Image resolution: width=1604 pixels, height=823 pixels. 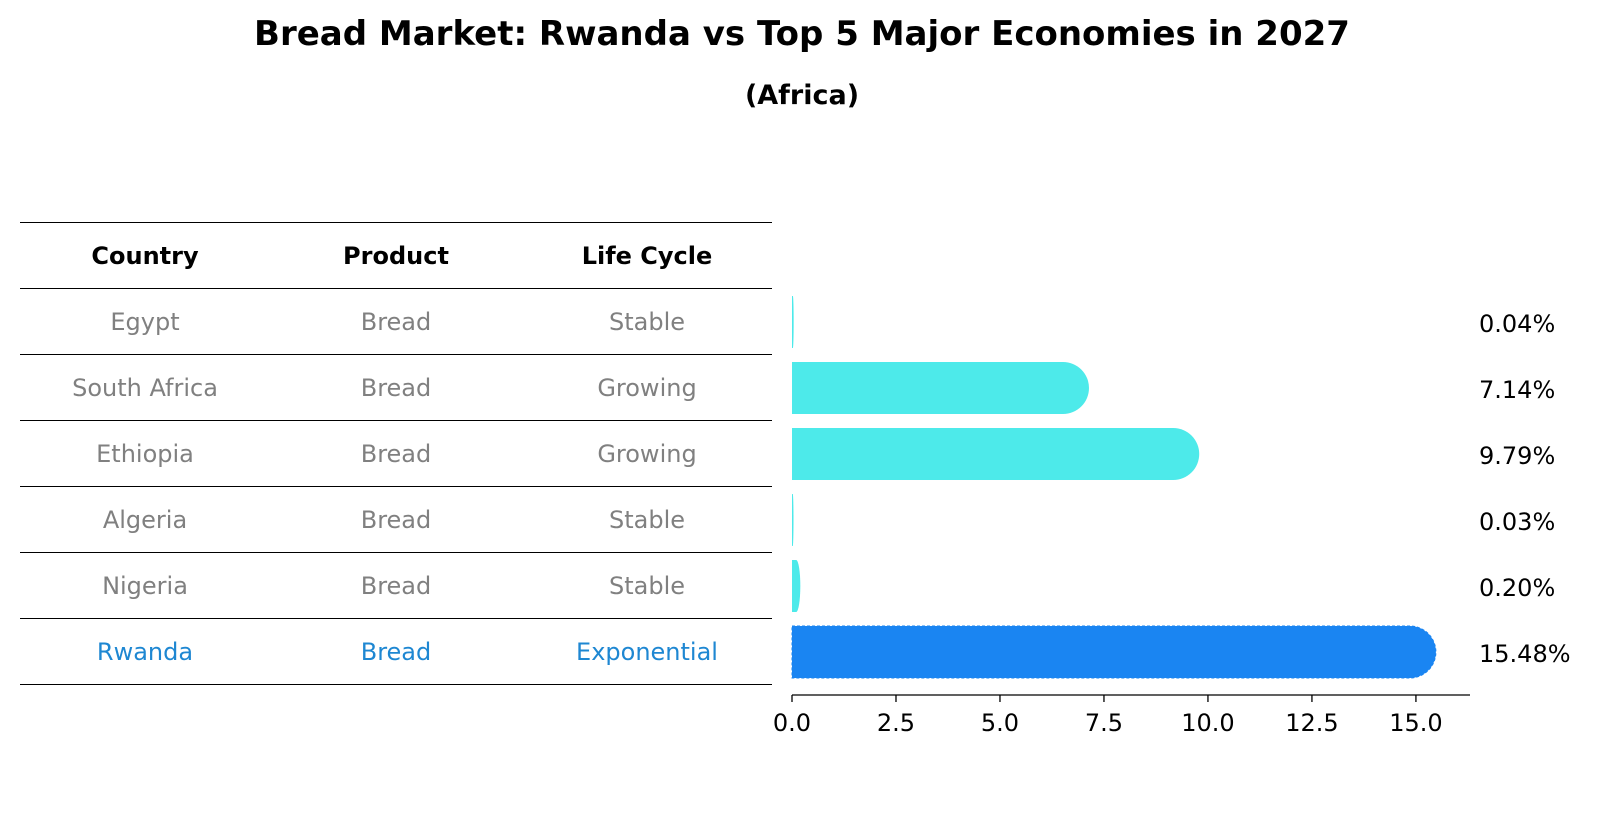 What do you see at coordinates (802, 95) in the screenshot?
I see `chart-subtitle: (Africa)` at bounding box center [802, 95].